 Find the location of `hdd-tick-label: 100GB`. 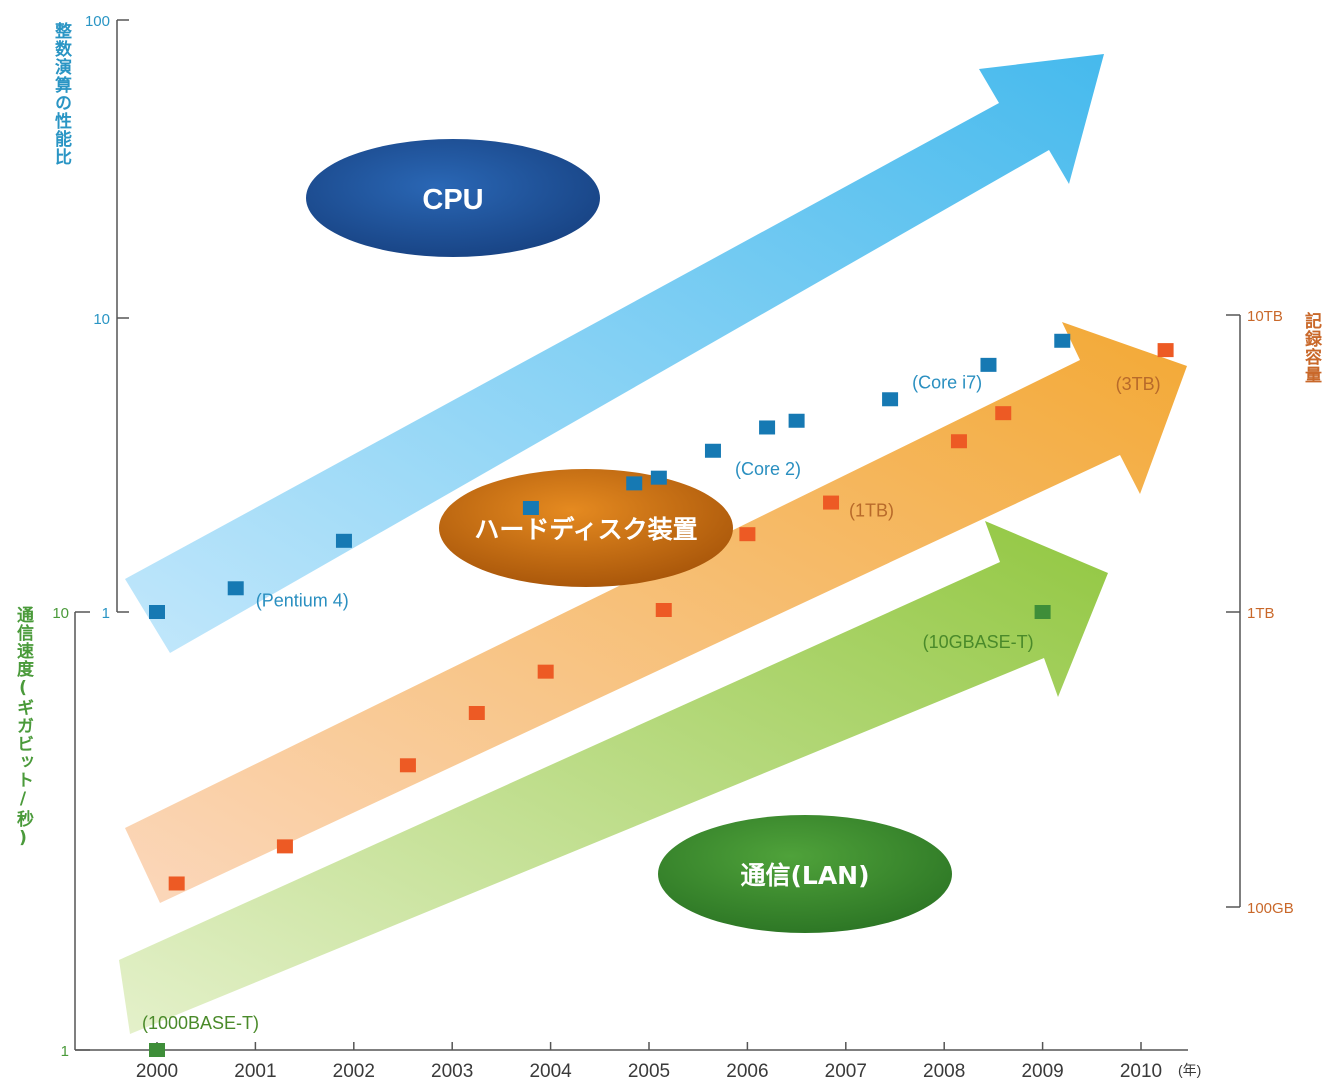

hdd-tick-label: 100GB is located at coordinates (1270, 908).